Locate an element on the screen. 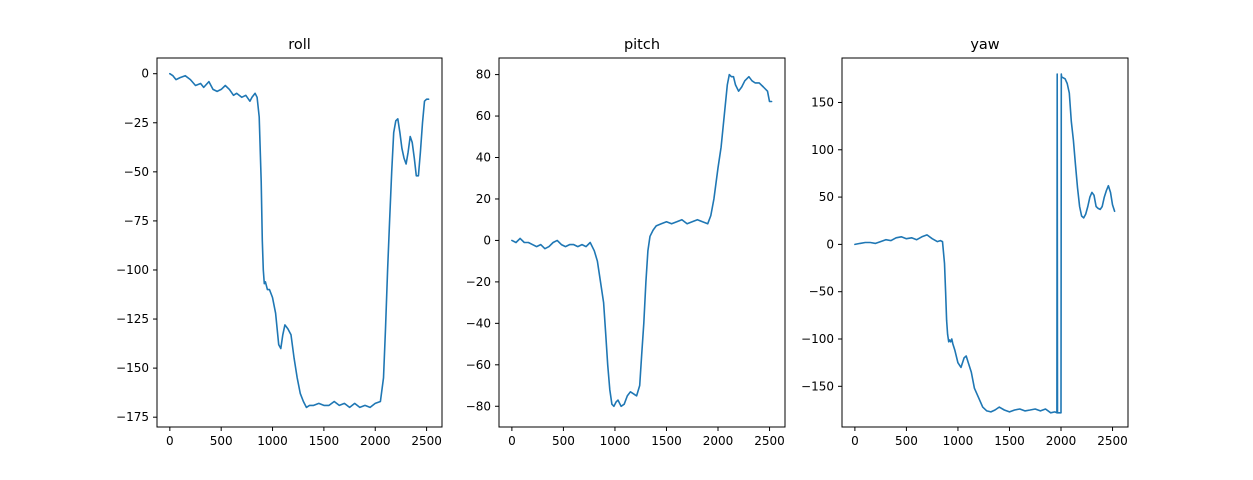 This screenshot has height=480, width=1253. roll-y-tick-label: −50 is located at coordinates (136, 172).